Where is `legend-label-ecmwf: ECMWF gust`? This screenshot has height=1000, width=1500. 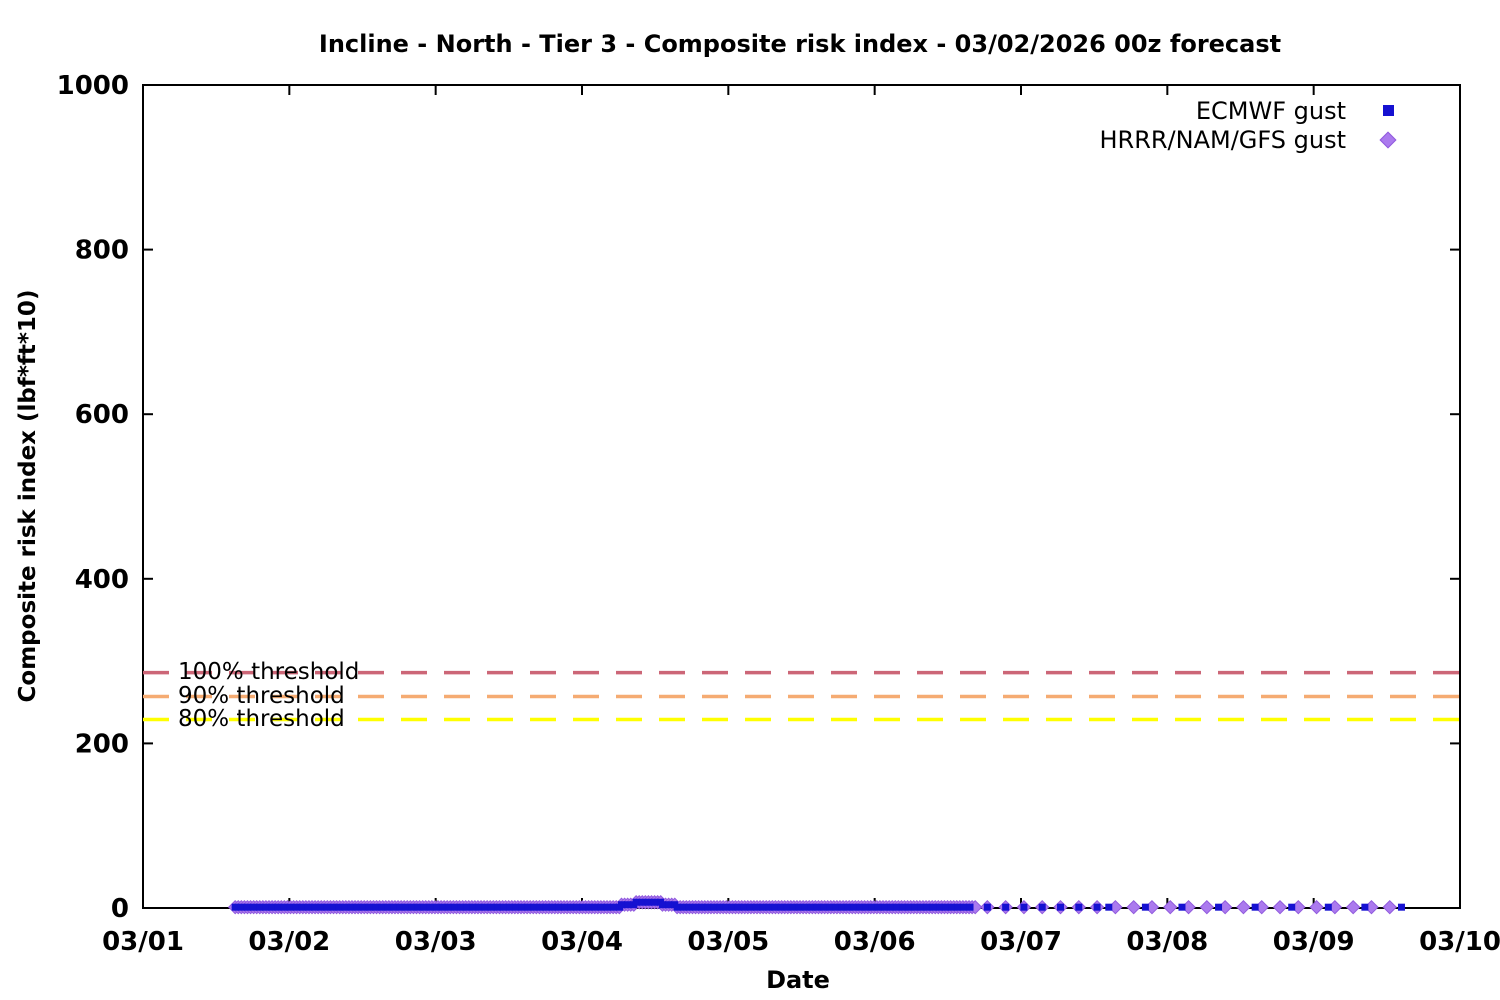
legend-label-ecmwf: ECMWF gust is located at coordinates (1270, 110).